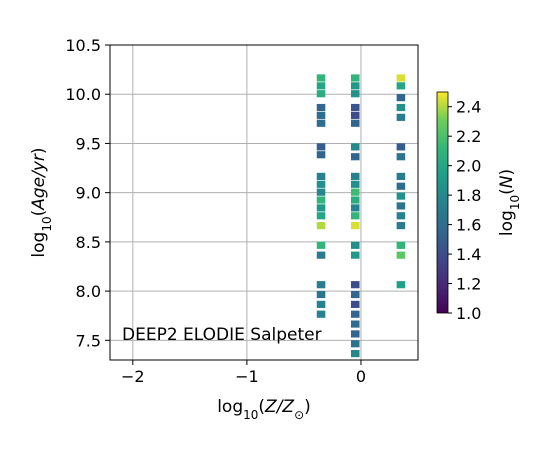 The image size is (550, 450). I want to click on colorbar-tick-label: 1.6, so click(468, 225).